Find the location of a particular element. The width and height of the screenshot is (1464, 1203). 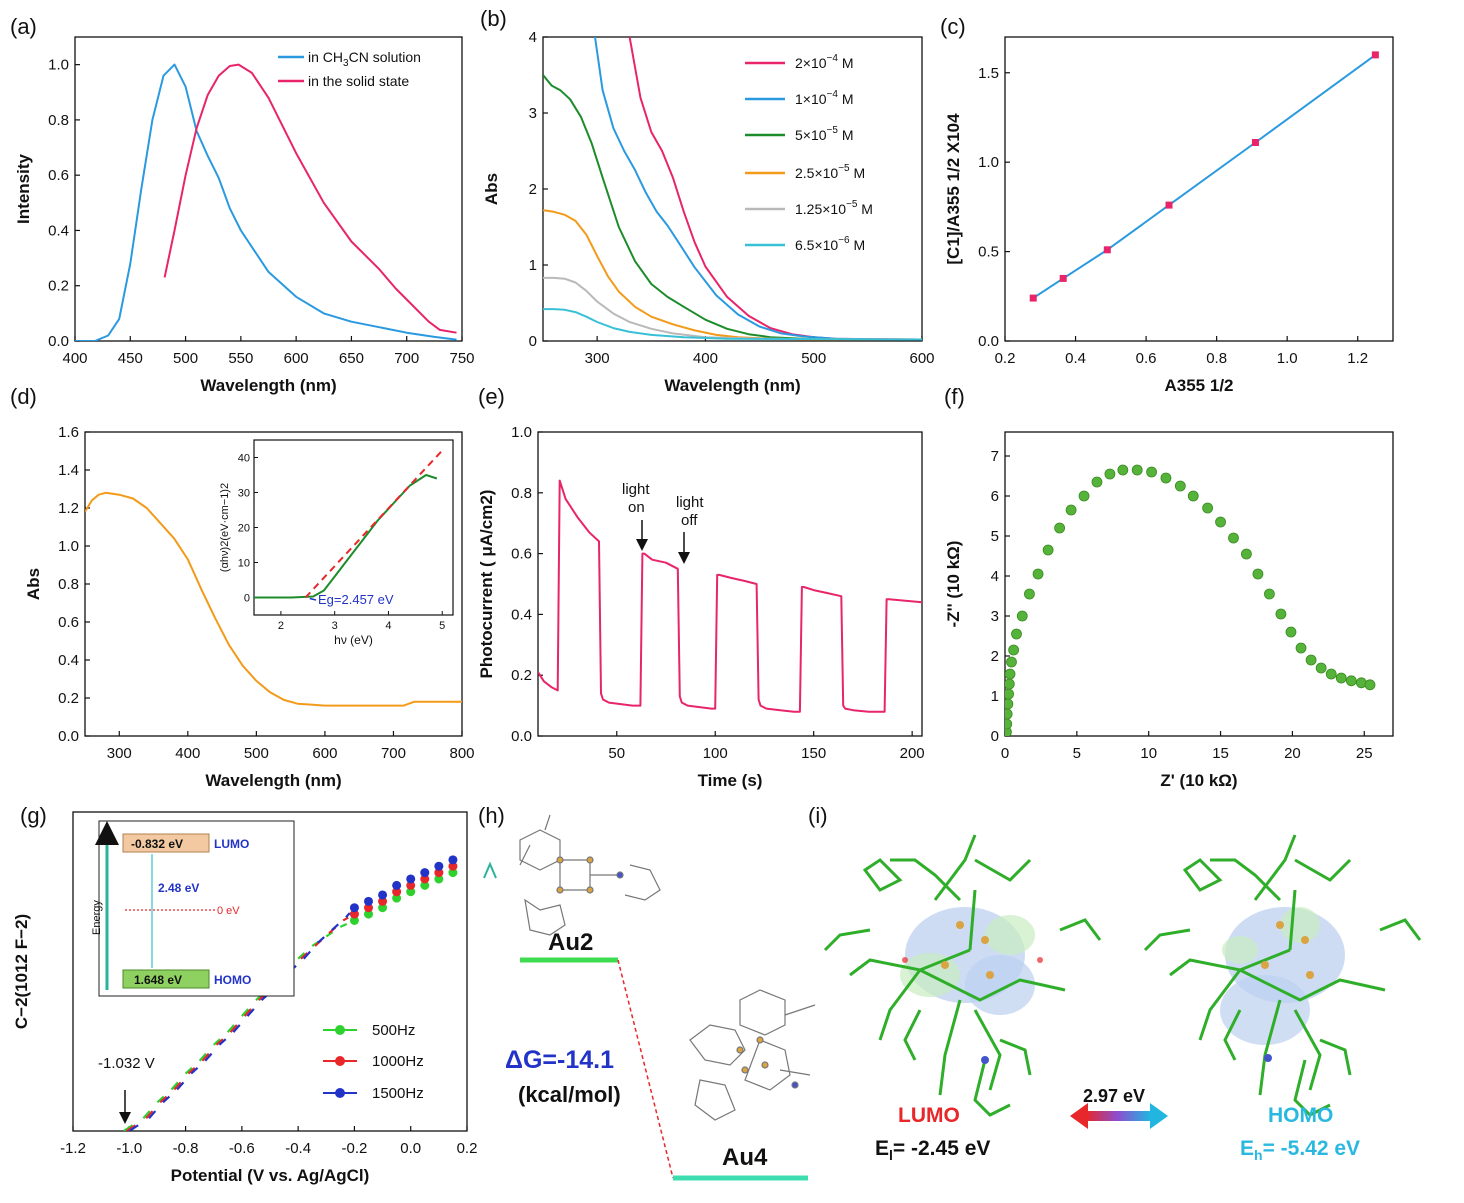

lumo-energy-i: El= -2.45 eV is located at coordinates (932, 1150).